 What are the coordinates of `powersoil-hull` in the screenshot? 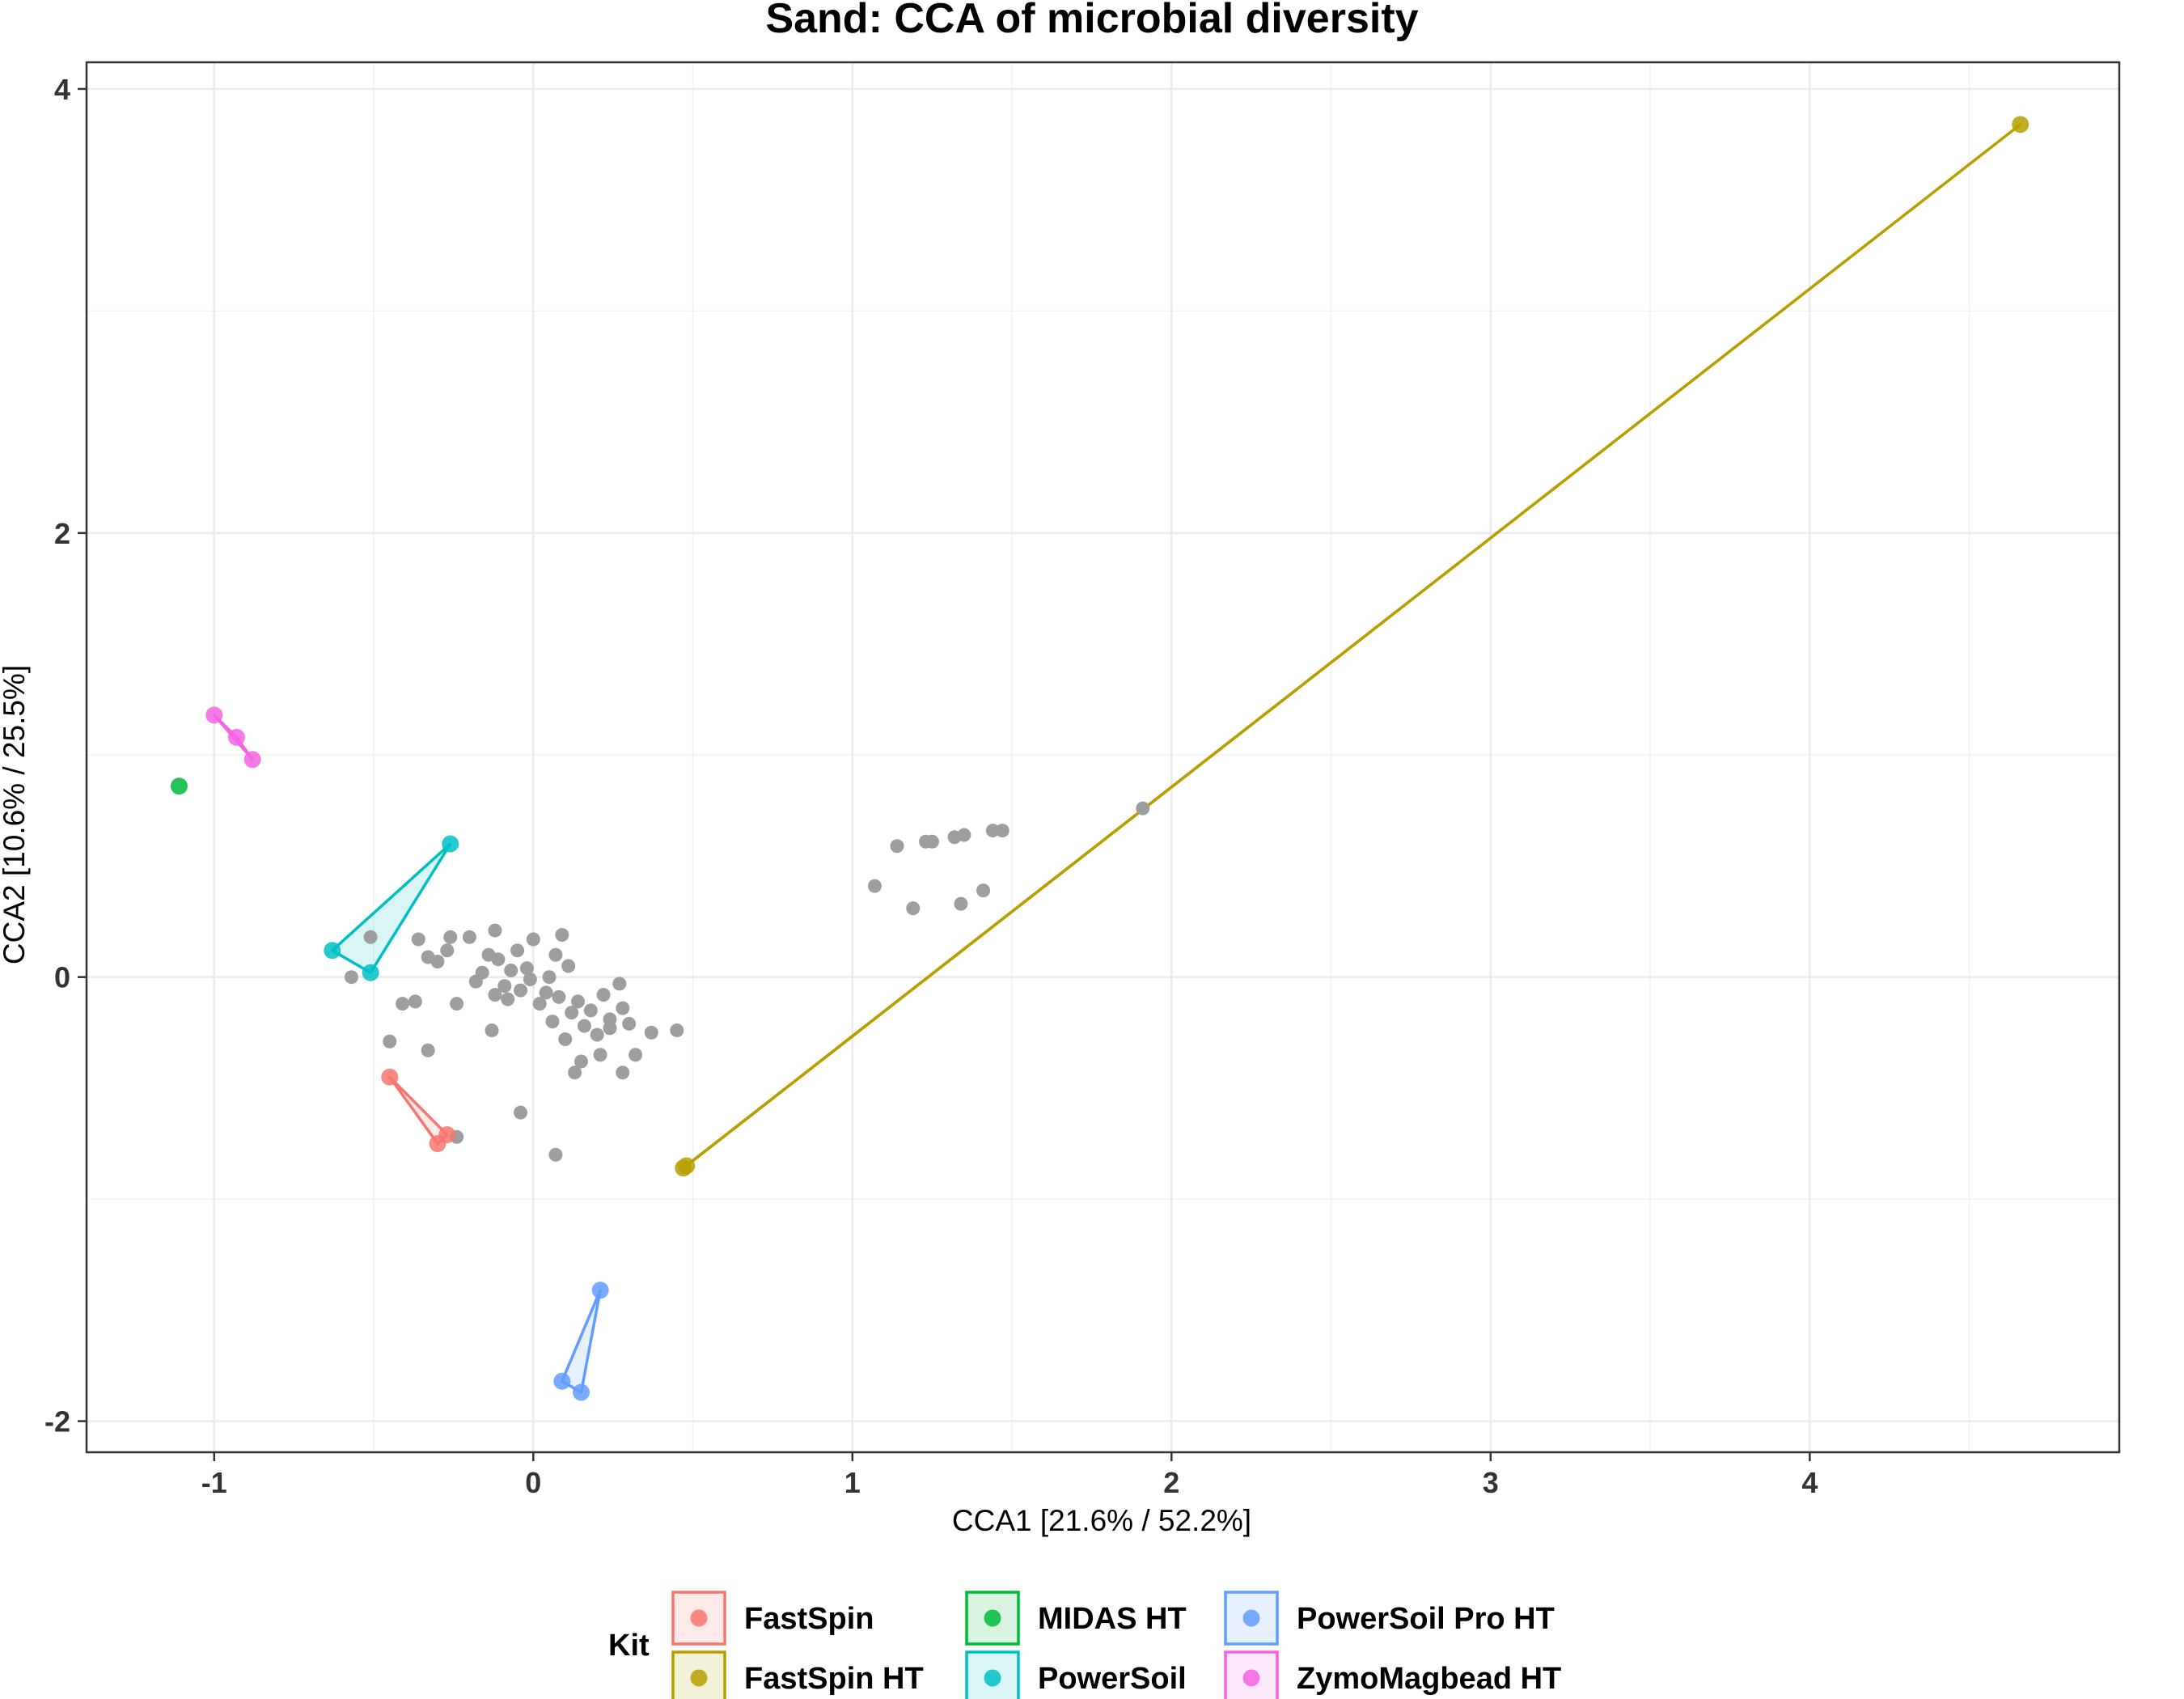 It's located at (391, 908).